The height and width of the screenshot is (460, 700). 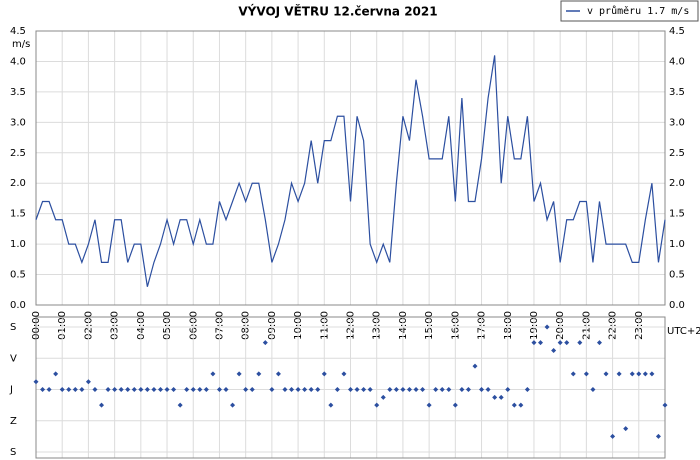 I want to click on y-tick-label: J, so click(x=11, y=390).